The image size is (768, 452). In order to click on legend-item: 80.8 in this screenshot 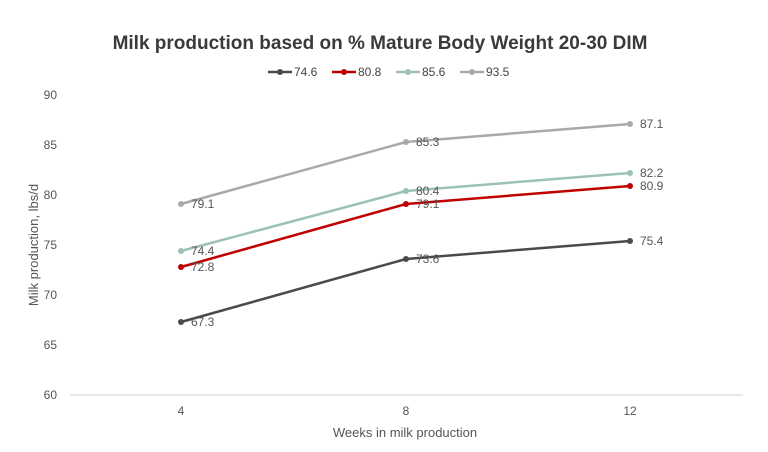, I will do `click(357, 72)`.